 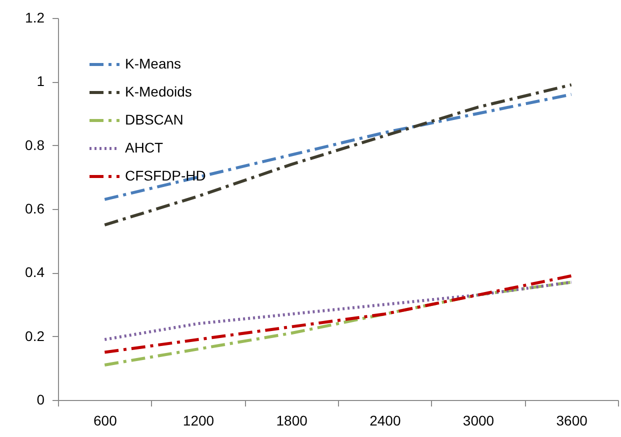 What do you see at coordinates (154, 120) in the screenshot?
I see `legend-label: DBSCAN` at bounding box center [154, 120].